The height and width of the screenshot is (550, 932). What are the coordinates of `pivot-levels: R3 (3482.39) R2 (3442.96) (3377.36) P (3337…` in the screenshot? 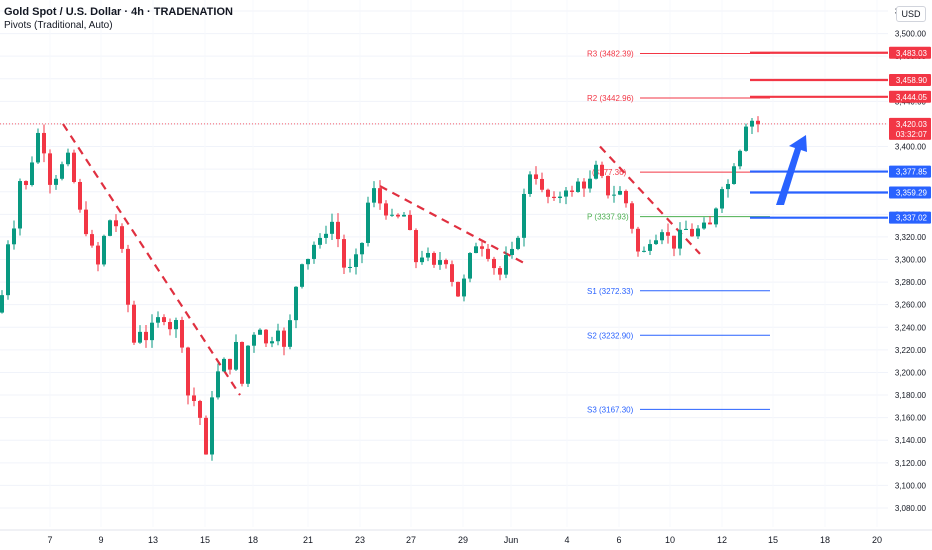 It's located at (678, 231).